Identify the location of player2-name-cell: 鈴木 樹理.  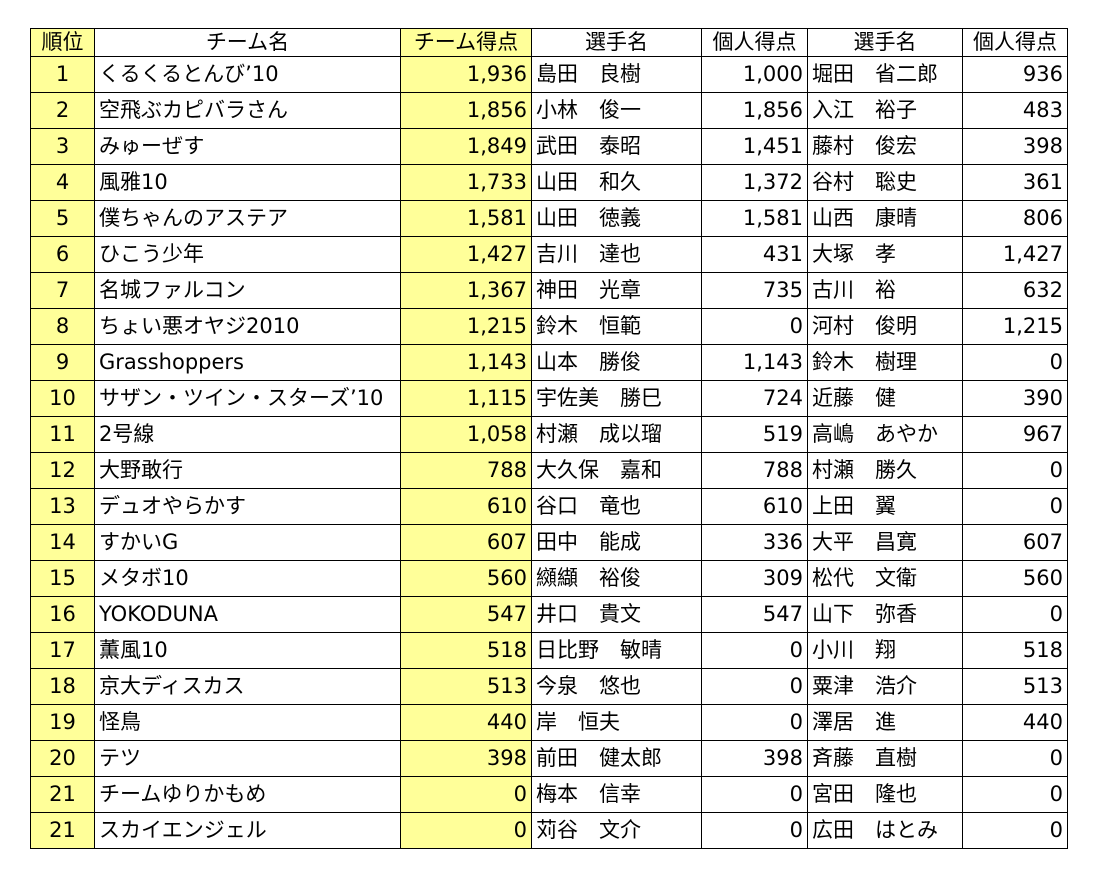
(885, 362).